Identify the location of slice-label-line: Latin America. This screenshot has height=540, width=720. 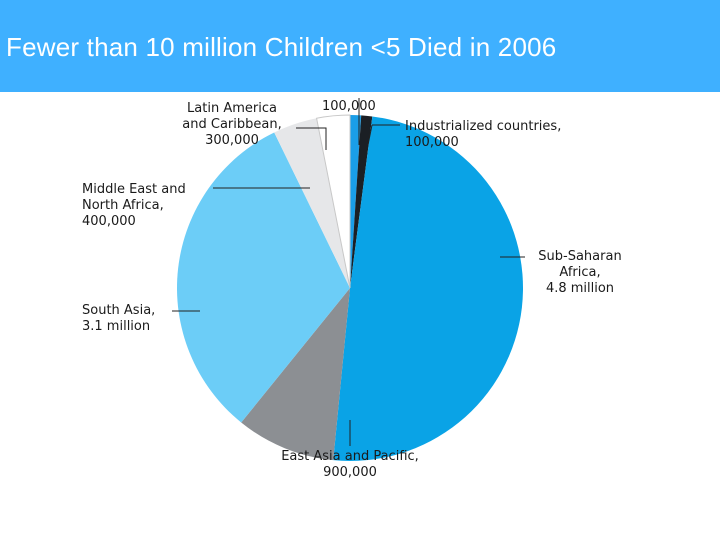
(232, 108).